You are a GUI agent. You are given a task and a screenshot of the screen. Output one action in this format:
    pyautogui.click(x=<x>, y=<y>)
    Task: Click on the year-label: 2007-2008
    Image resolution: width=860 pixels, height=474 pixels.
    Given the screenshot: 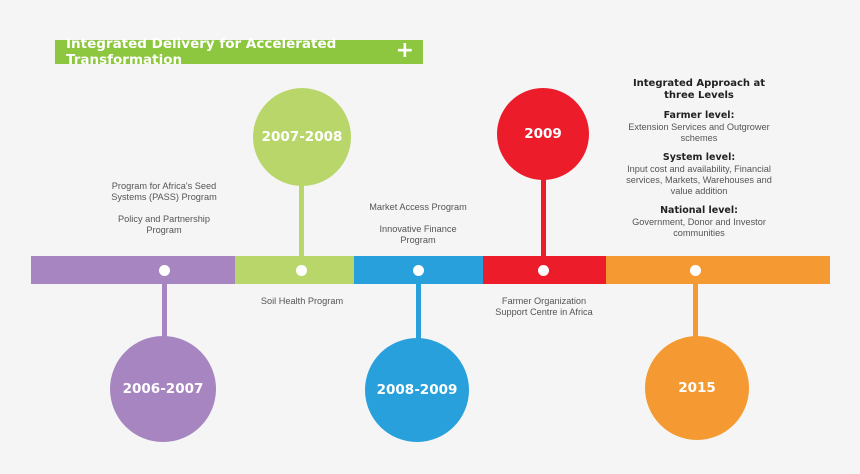 What is the action you would take?
    pyautogui.click(x=302, y=137)
    